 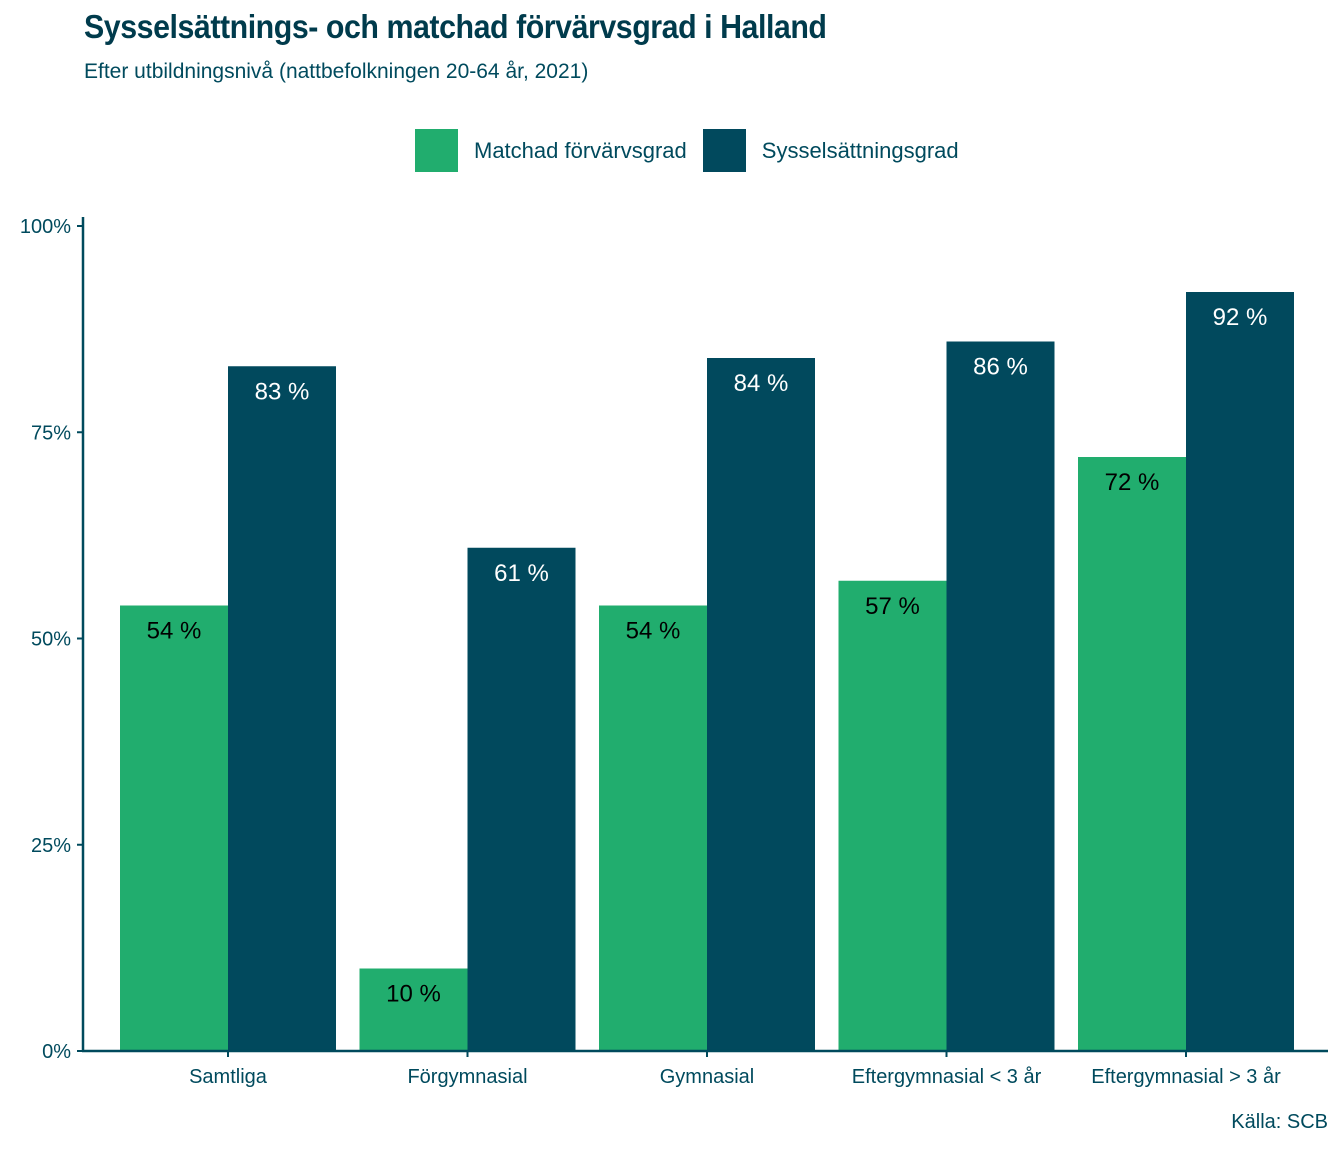 What do you see at coordinates (436, 150) in the screenshot?
I see `legend-swatch-matchad` at bounding box center [436, 150].